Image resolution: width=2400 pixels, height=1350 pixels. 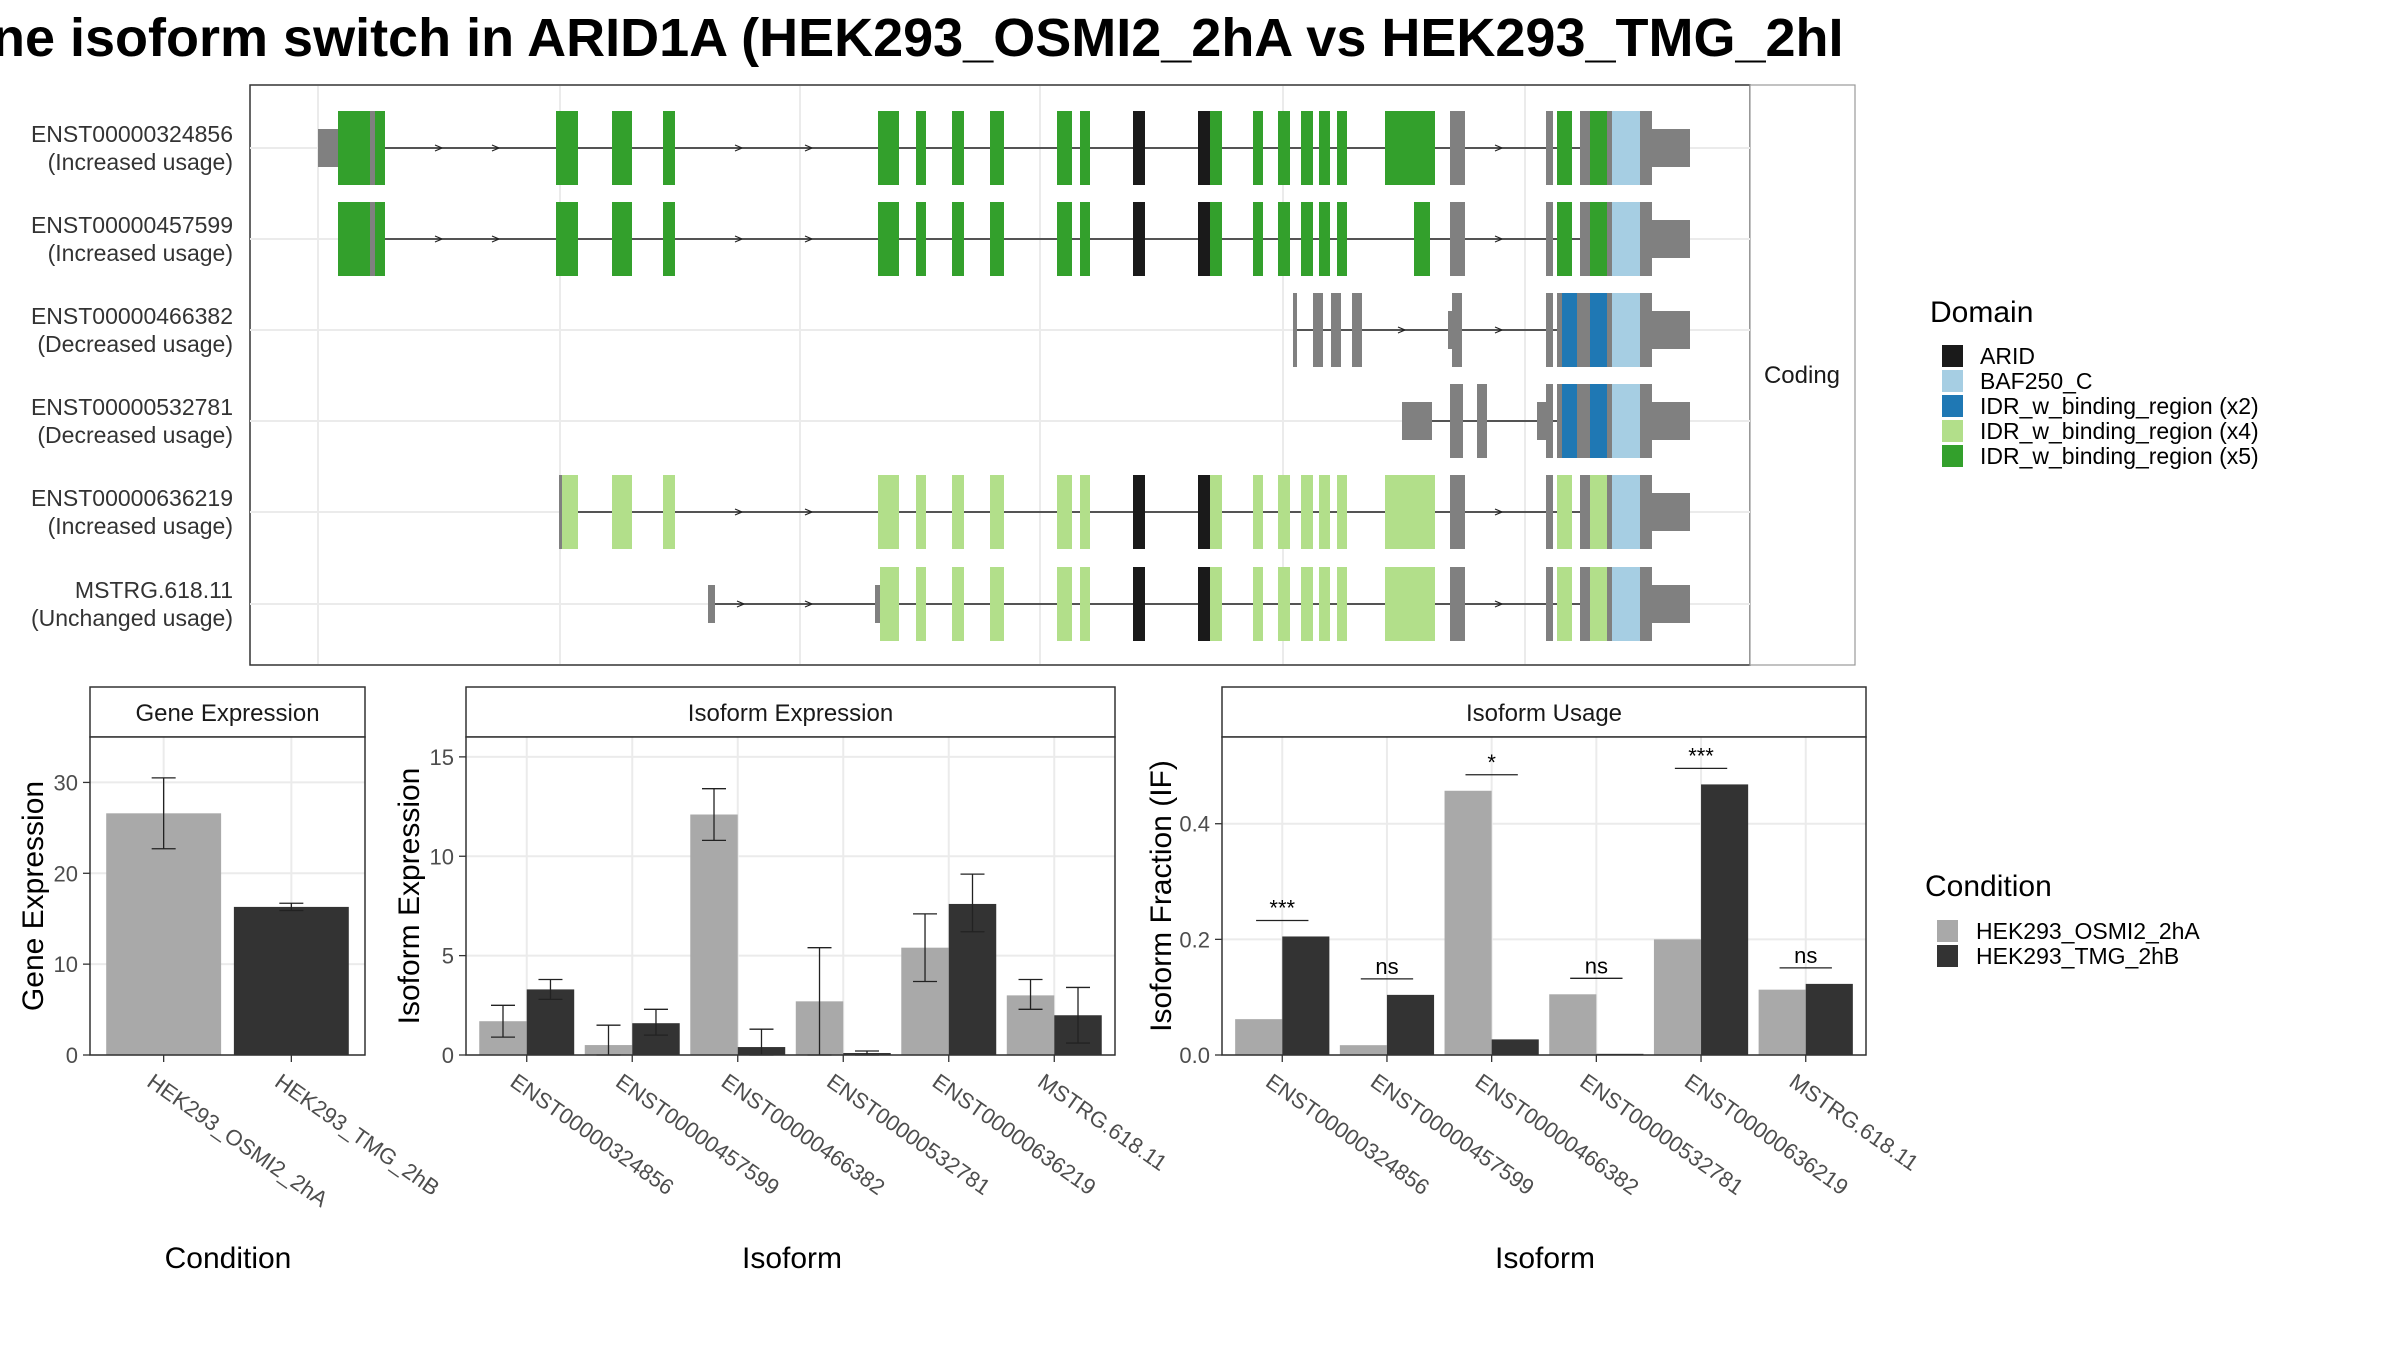 I want to click on y-tick-label: 0.4, so click(x=1194, y=824).